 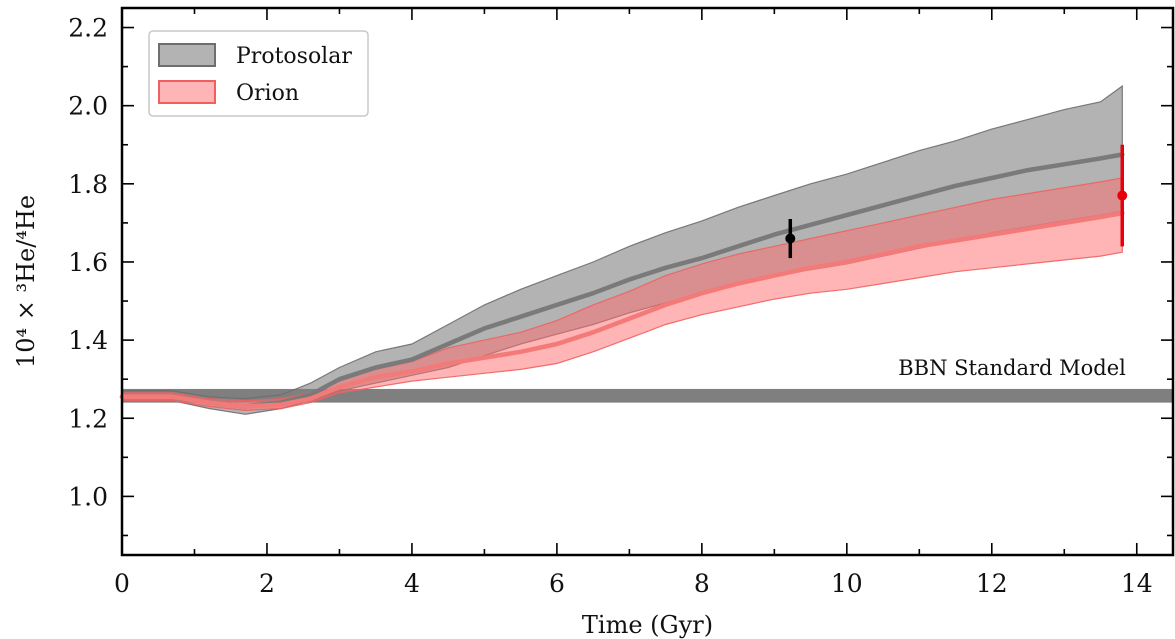 I want to click on x-tick-label: 0, so click(x=122, y=583).